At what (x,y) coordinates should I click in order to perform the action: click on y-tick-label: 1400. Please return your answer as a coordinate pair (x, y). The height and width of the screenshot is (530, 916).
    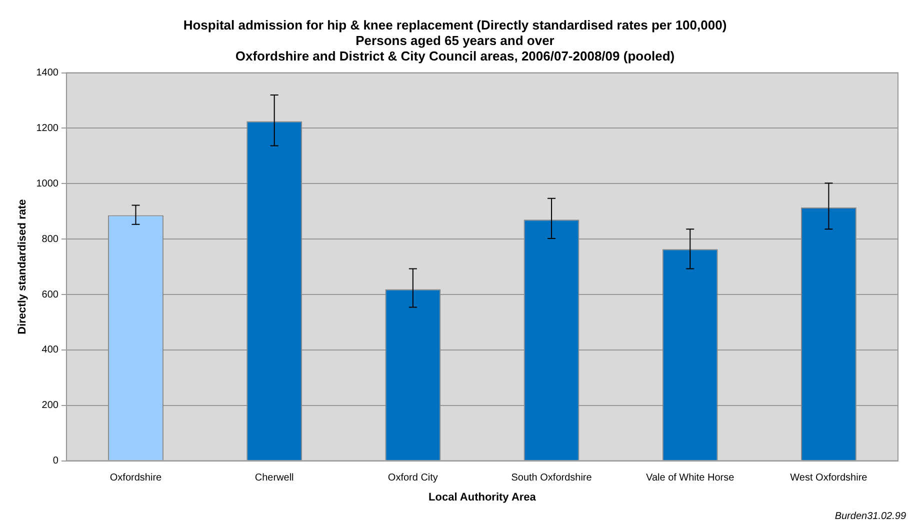
    Looking at the image, I should click on (47, 73).